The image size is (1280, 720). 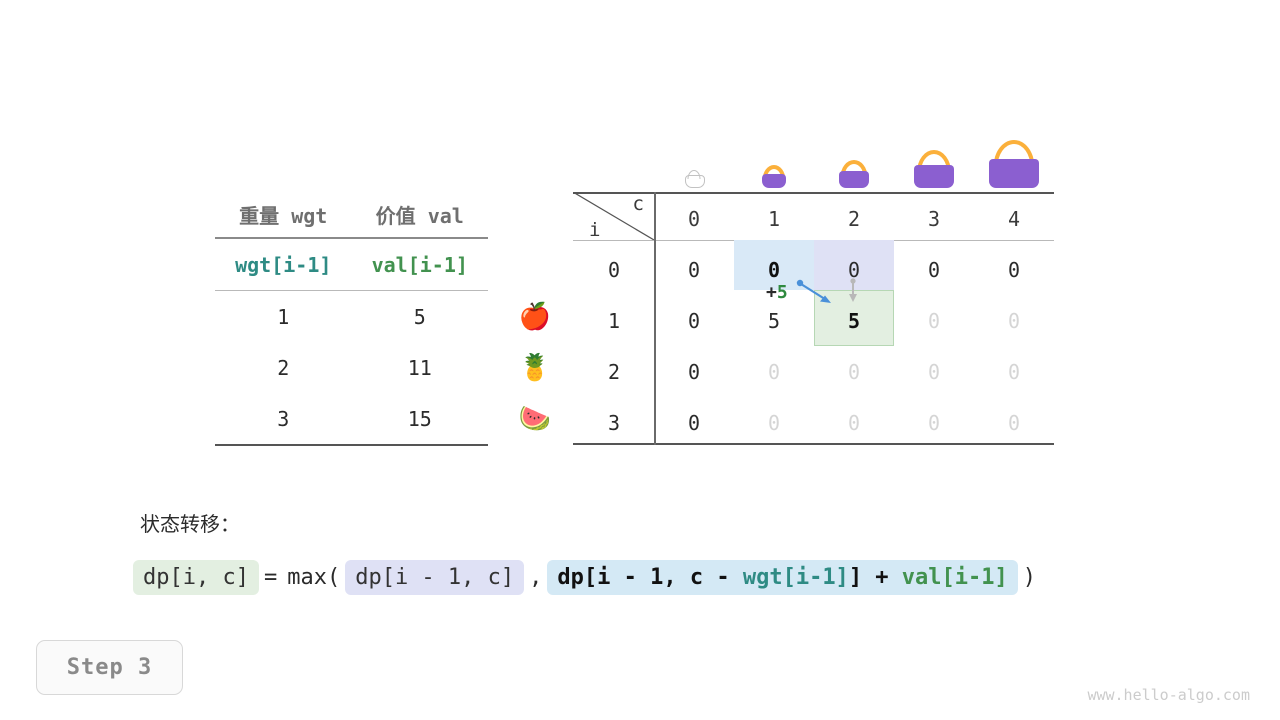 What do you see at coordinates (1014, 270) in the screenshot?
I see `dp-cell-0-4: 0` at bounding box center [1014, 270].